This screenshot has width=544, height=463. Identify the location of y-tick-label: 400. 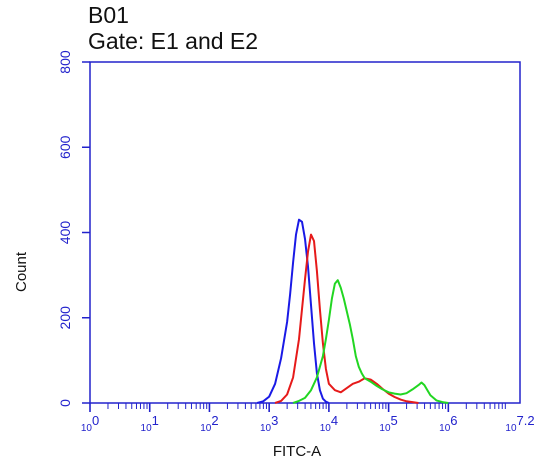
(65, 233).